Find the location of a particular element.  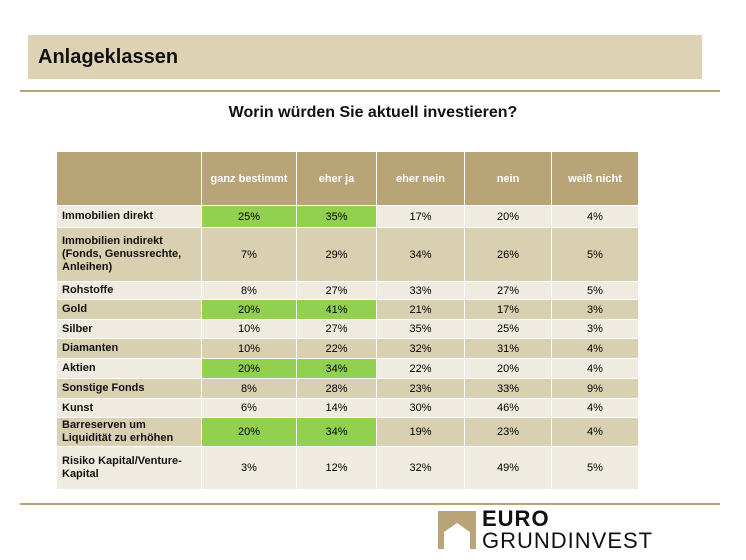

table-row: Rohstoffe 8% 27% 33% 27% 5% is located at coordinates (347, 290).